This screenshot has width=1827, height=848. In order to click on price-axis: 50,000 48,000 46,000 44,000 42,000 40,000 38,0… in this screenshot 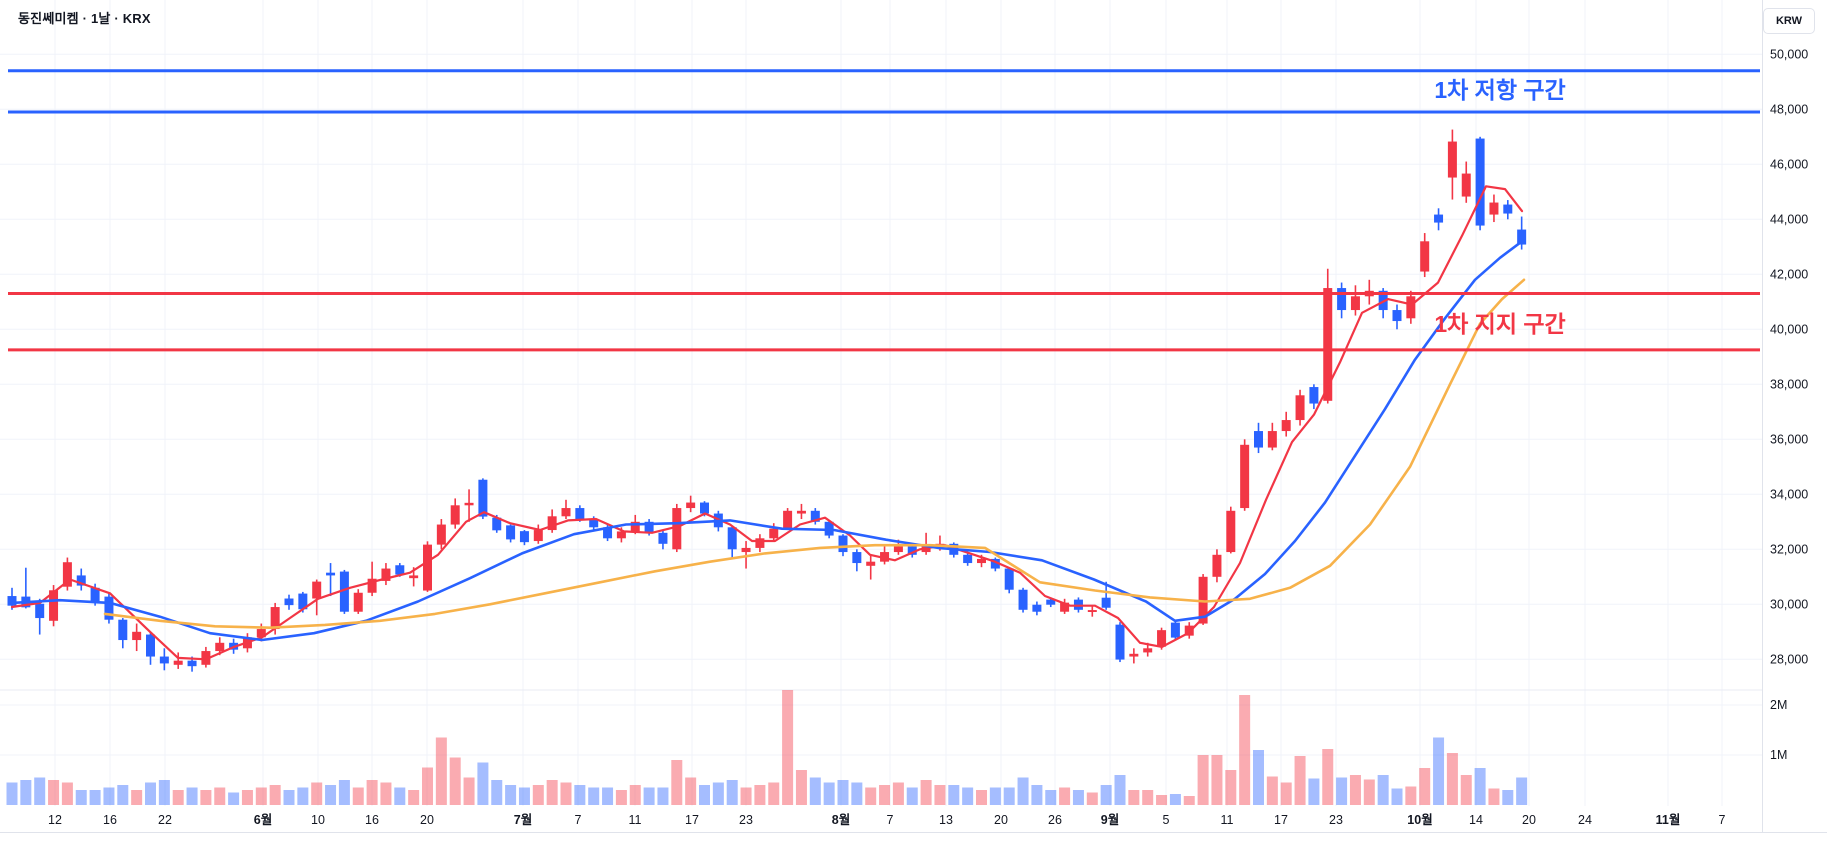, I will do `click(1789, 404)`.